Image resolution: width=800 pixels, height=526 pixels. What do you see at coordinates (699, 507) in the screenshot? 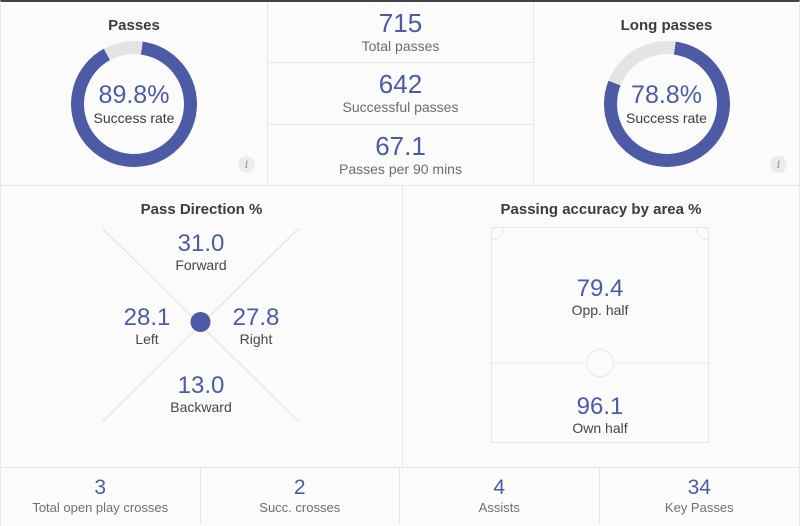
I see `key-passes-label: Key Passes` at bounding box center [699, 507].